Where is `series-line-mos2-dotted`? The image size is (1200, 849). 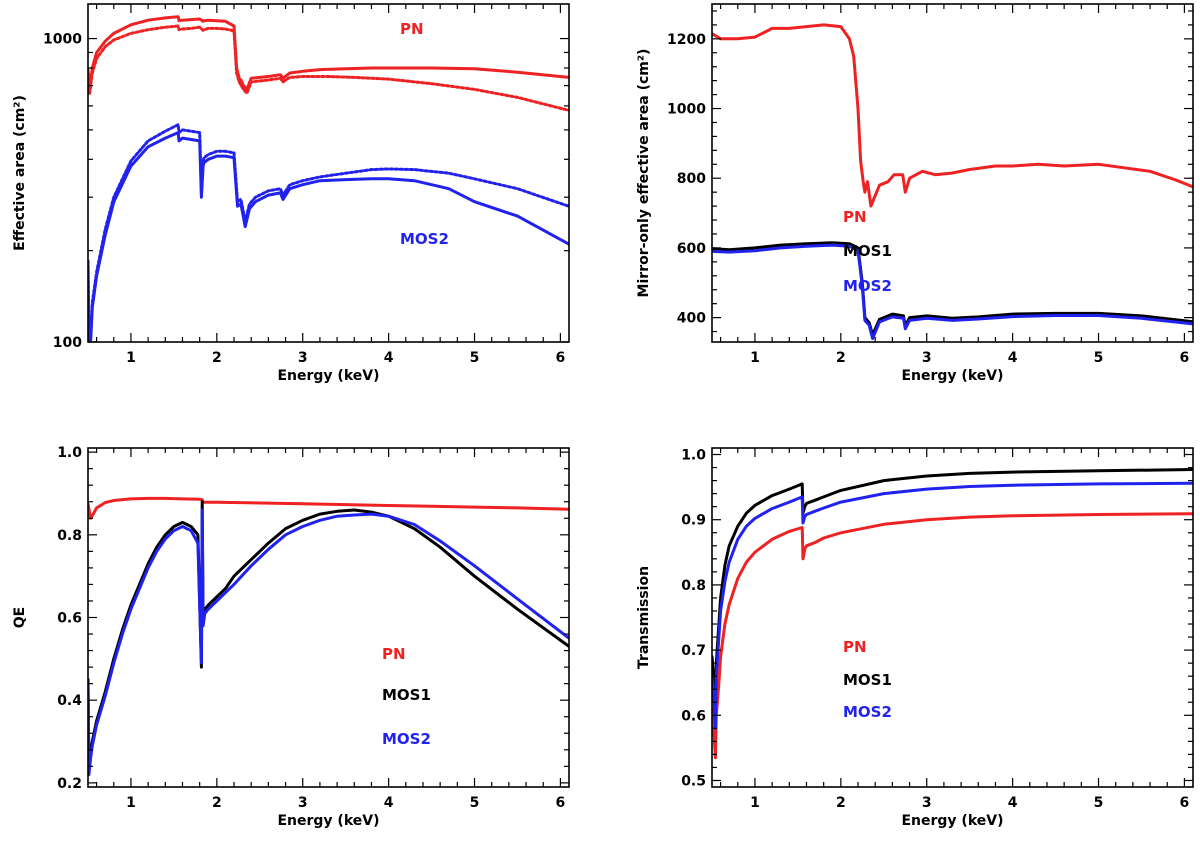 series-line-mos2-dotted is located at coordinates (328, 230).